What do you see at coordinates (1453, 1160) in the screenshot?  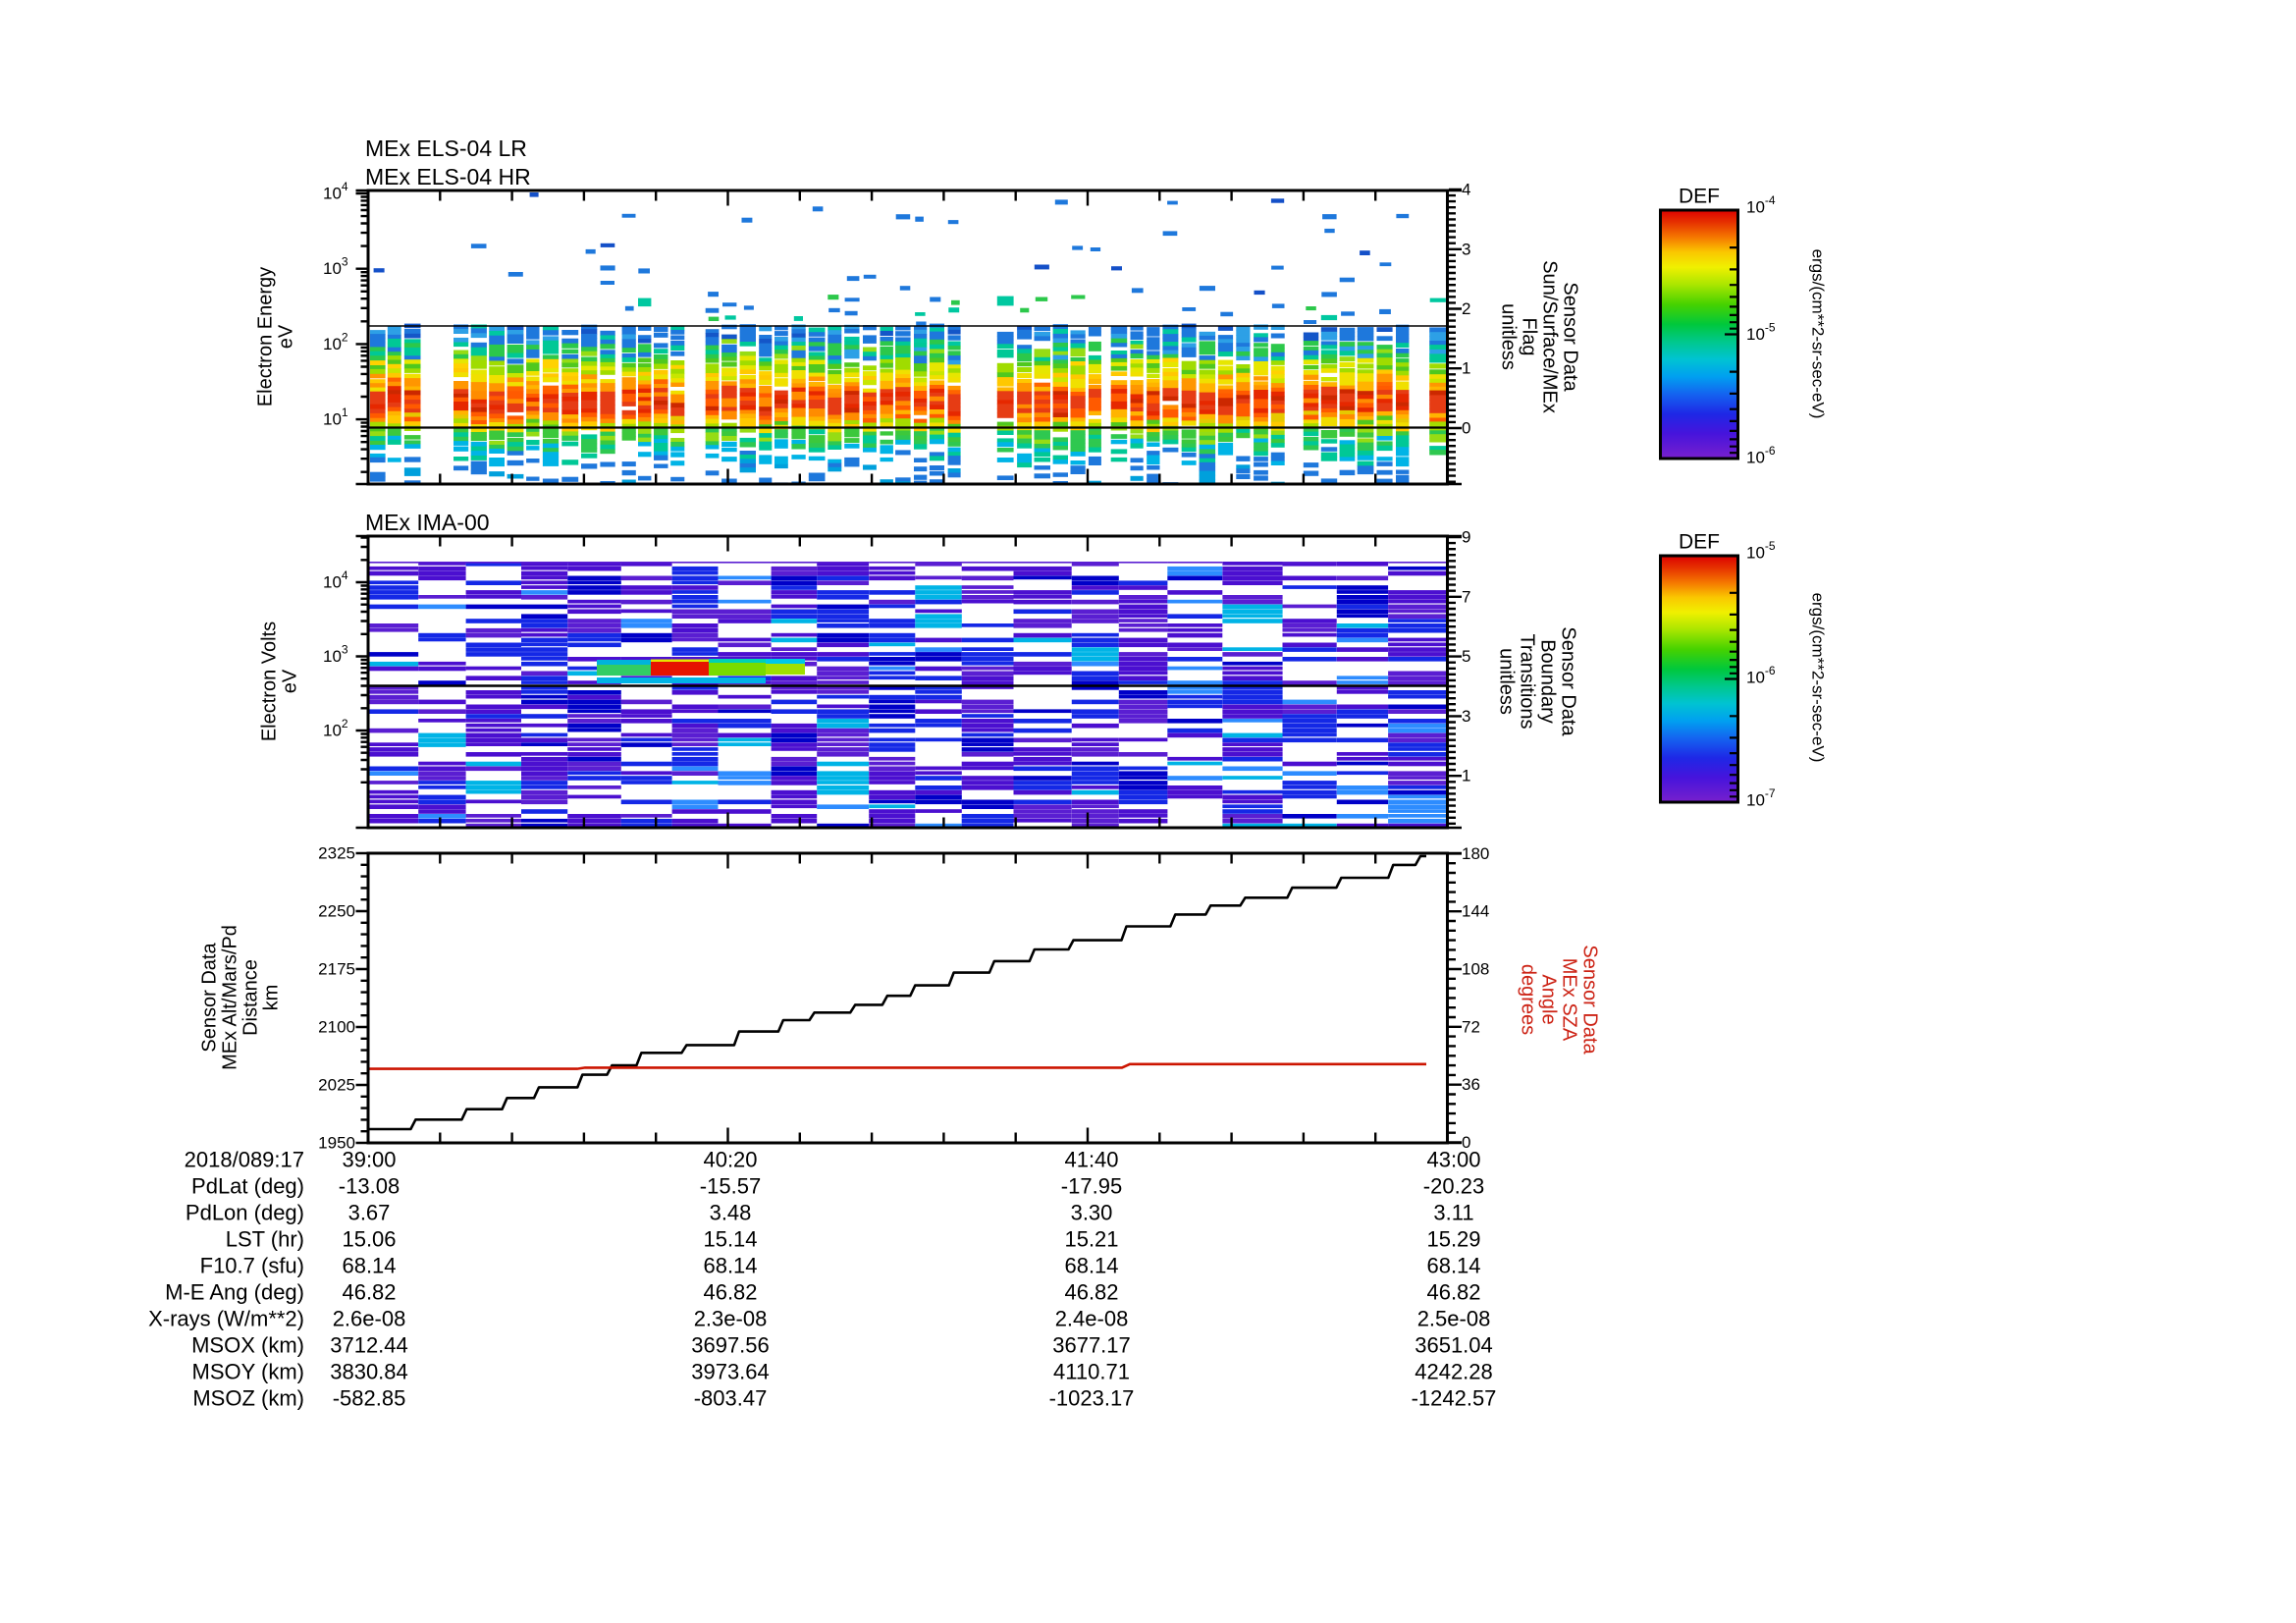 I see `svg-text: 43:00` at bounding box center [1453, 1160].